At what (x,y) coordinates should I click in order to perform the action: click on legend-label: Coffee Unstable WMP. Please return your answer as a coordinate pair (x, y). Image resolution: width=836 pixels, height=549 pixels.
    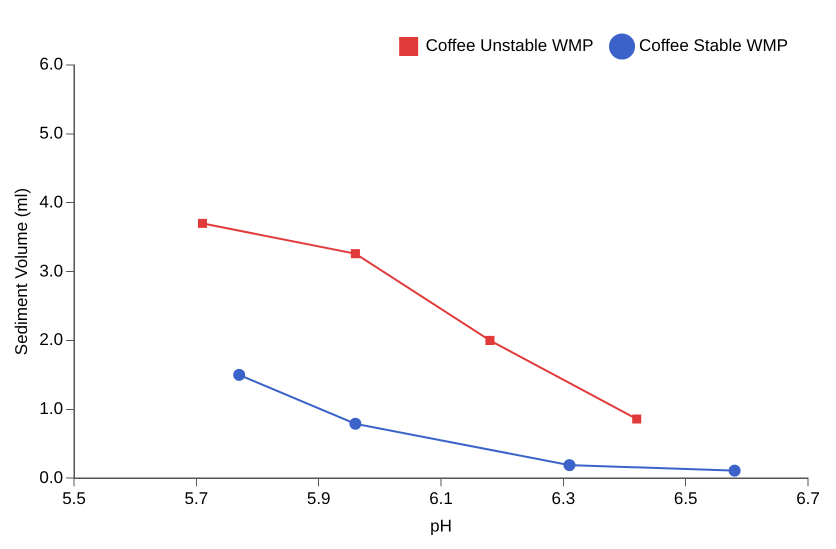
    Looking at the image, I should click on (510, 46).